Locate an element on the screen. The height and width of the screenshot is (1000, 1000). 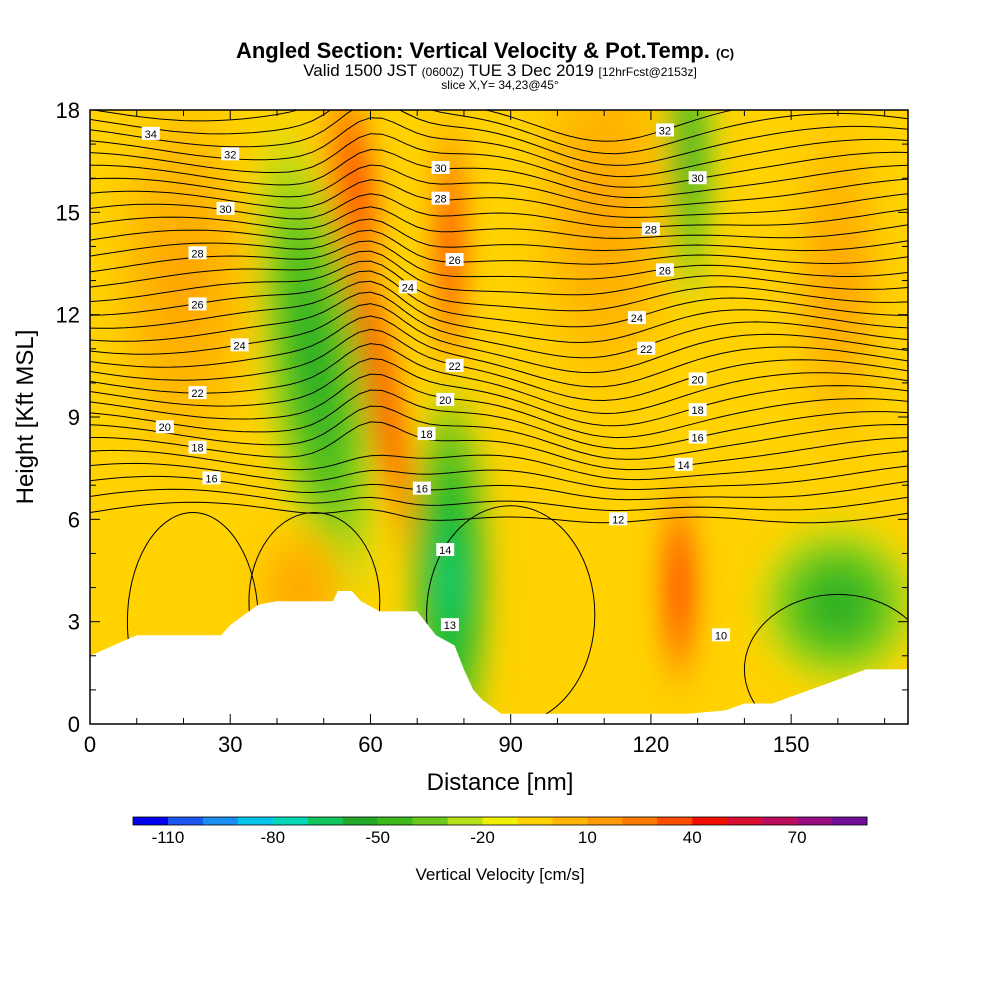
svg-text: 24 is located at coordinates (637, 319).